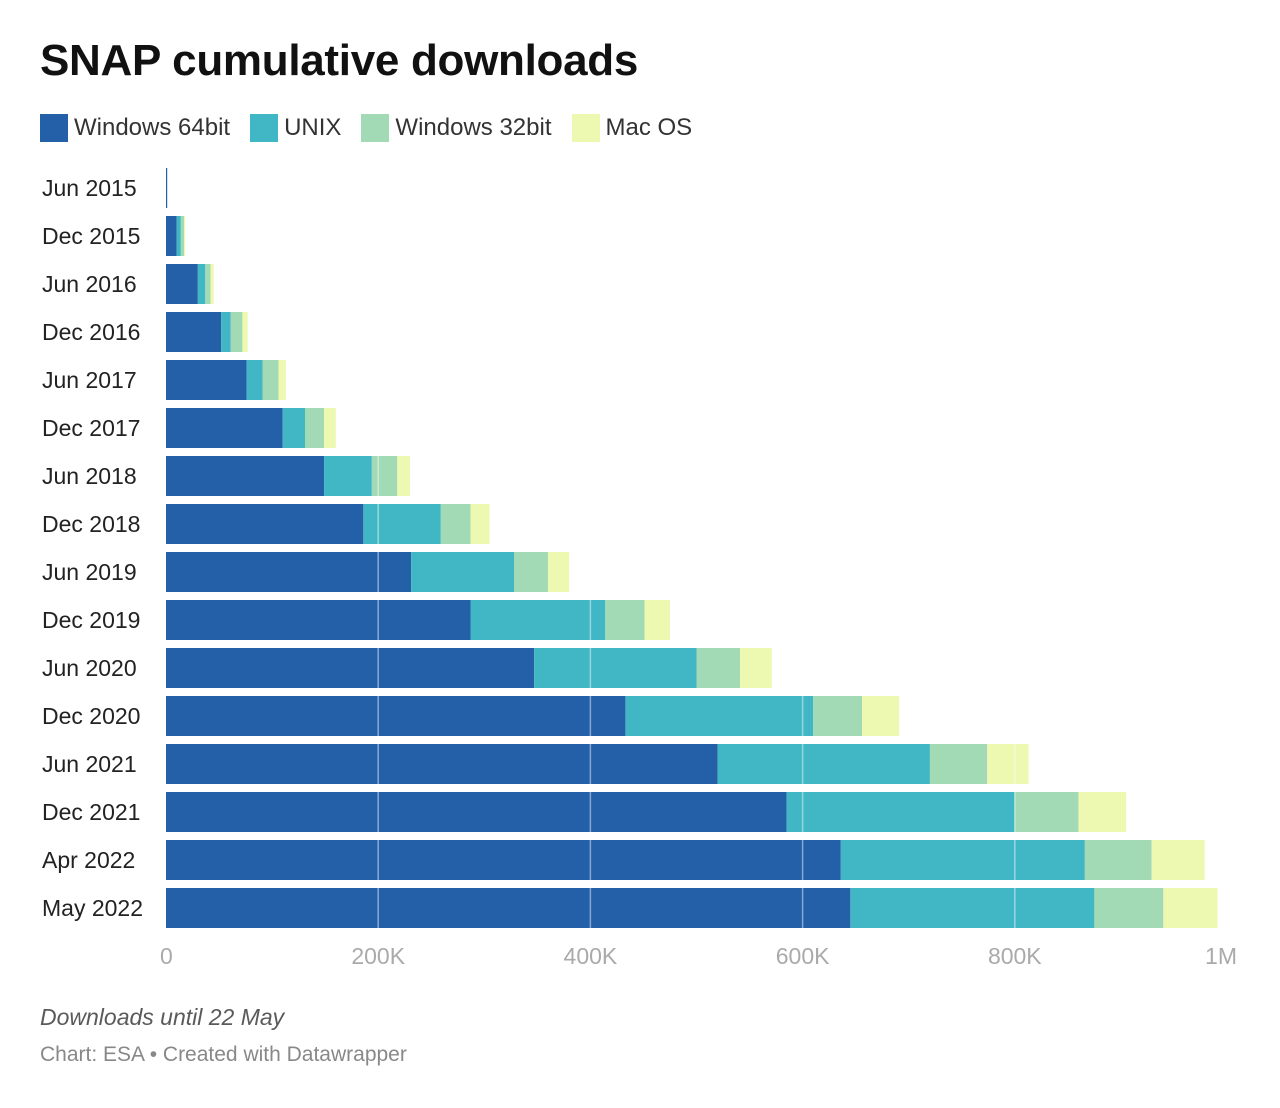  I want to click on category-label-dec-2019: Dec 2019, so click(91, 620).